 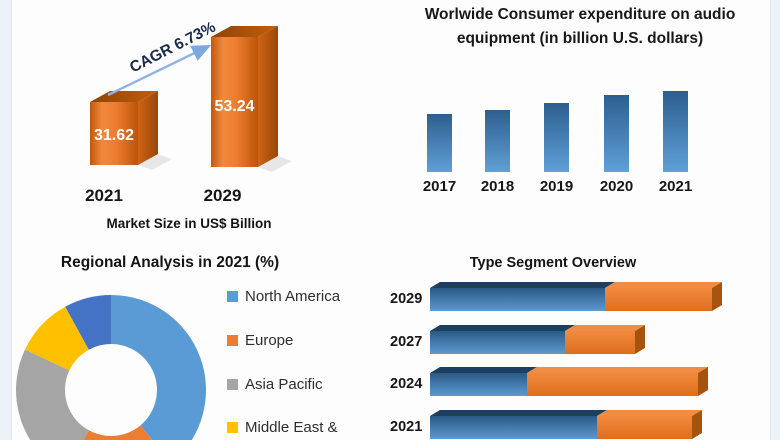 I want to click on regional-chart-title: Regional Analysis in 2021 (%), so click(x=170, y=262).